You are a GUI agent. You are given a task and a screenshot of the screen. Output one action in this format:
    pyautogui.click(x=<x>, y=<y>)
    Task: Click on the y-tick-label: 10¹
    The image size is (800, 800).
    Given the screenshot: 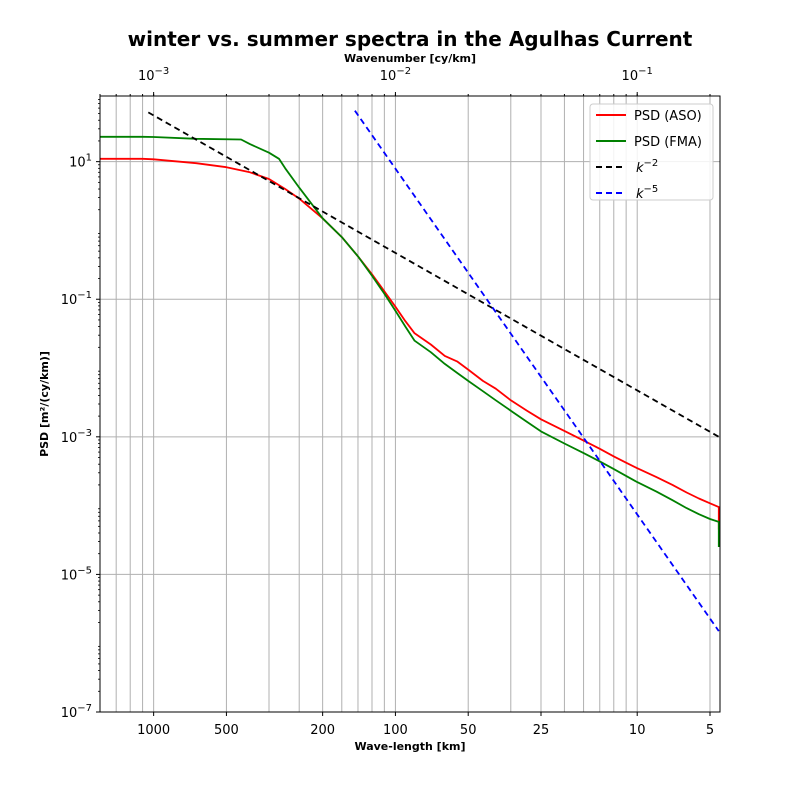 What is the action you would take?
    pyautogui.click(x=80, y=162)
    